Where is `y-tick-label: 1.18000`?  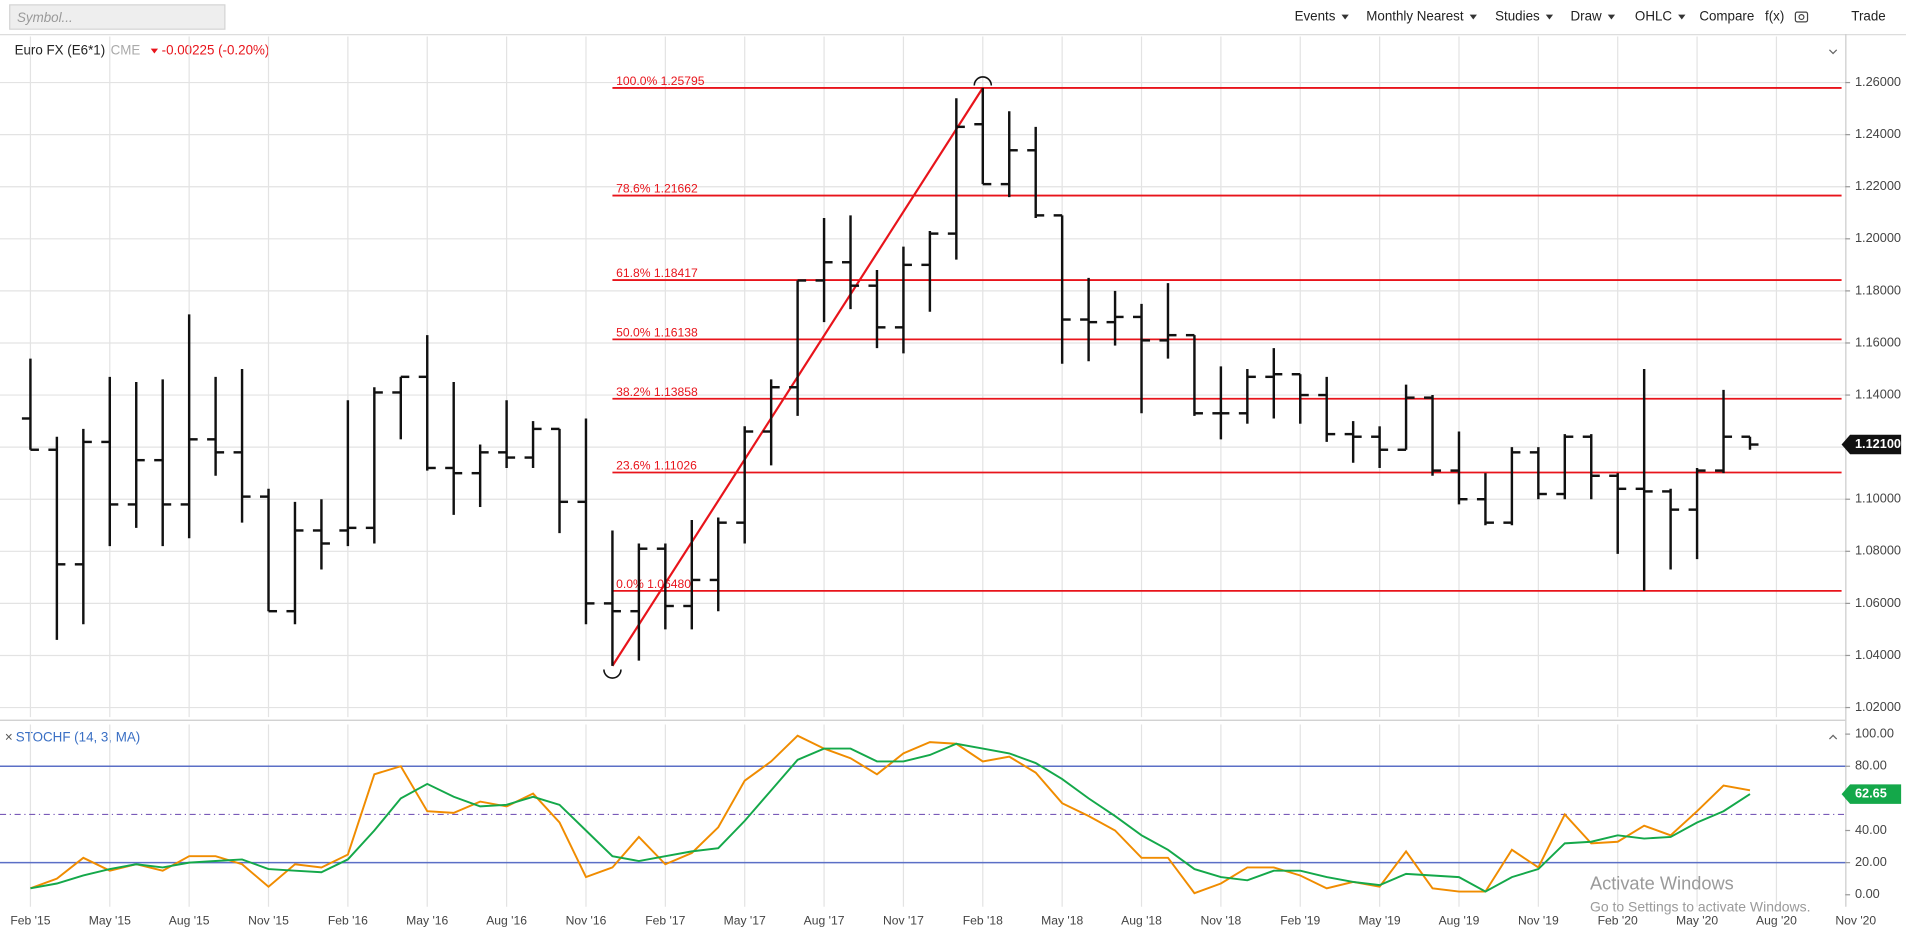 y-tick-label: 1.18000 is located at coordinates (1878, 289).